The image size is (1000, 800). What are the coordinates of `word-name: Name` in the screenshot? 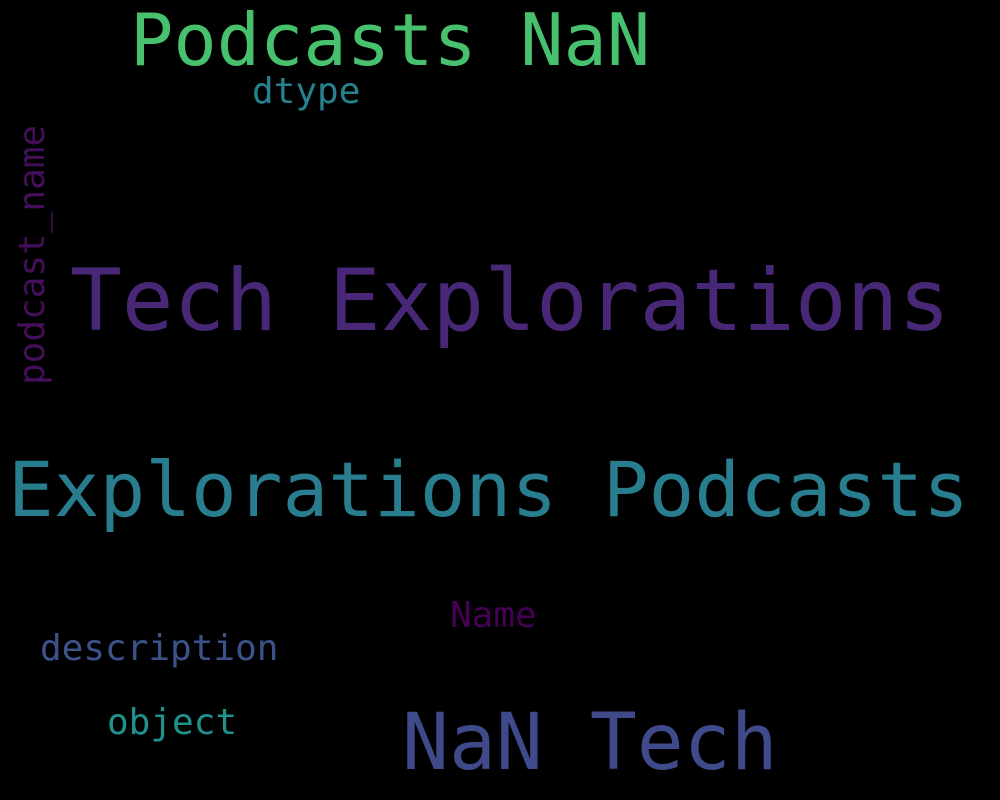 It's located at (493, 615).